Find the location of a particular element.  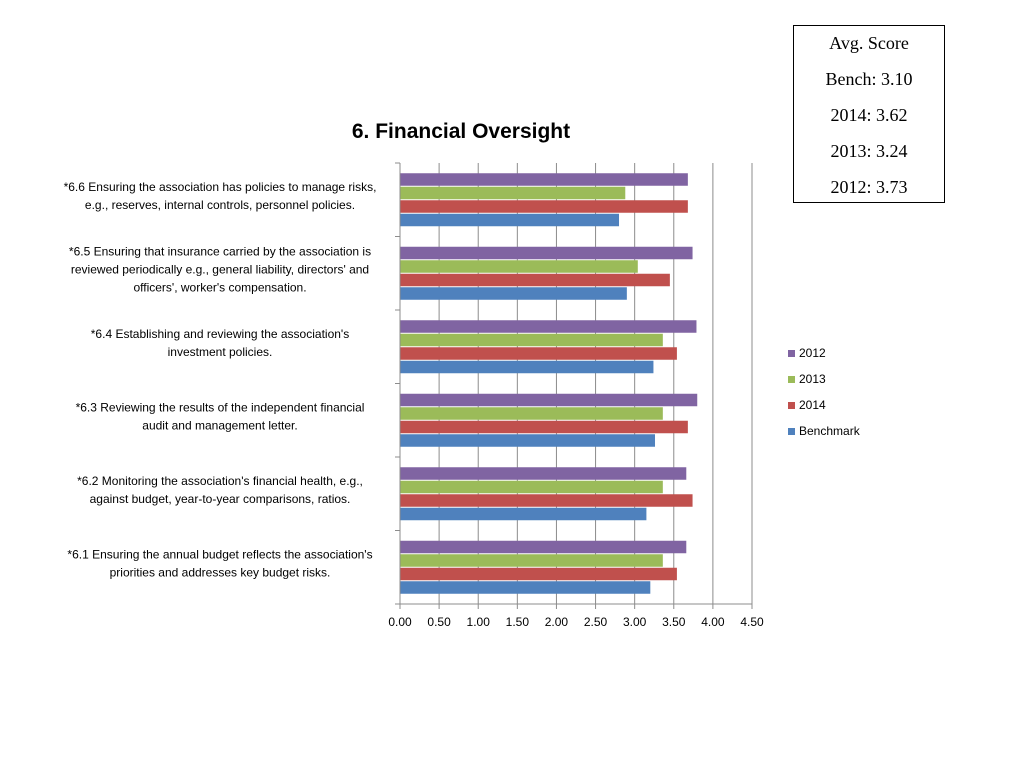

x-tick-label: 1.00 is located at coordinates (479, 622).